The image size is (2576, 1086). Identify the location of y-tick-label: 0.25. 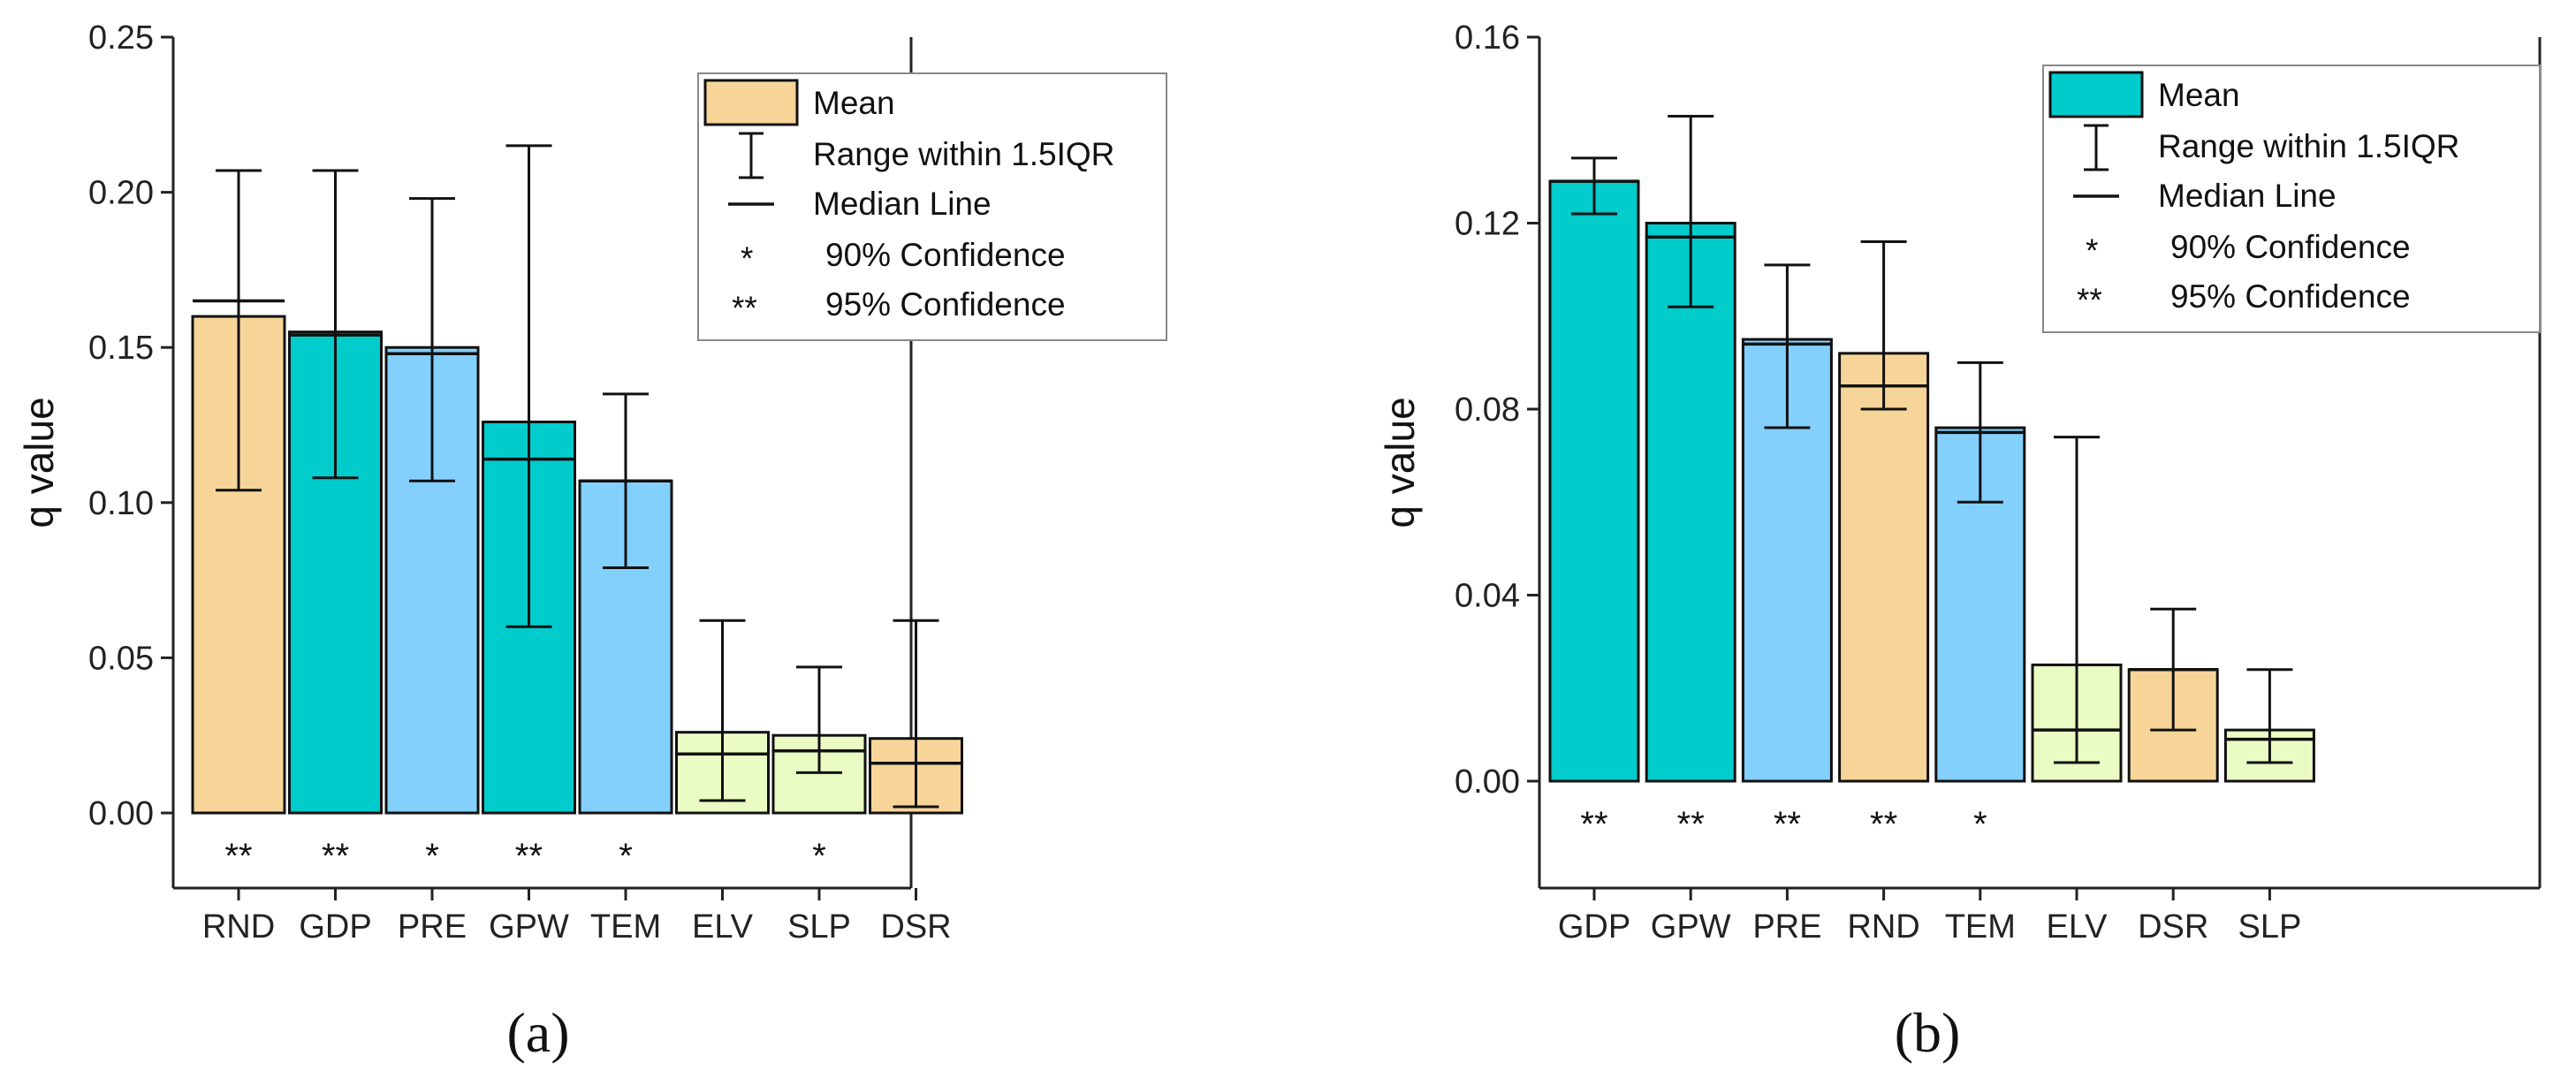
(121, 38).